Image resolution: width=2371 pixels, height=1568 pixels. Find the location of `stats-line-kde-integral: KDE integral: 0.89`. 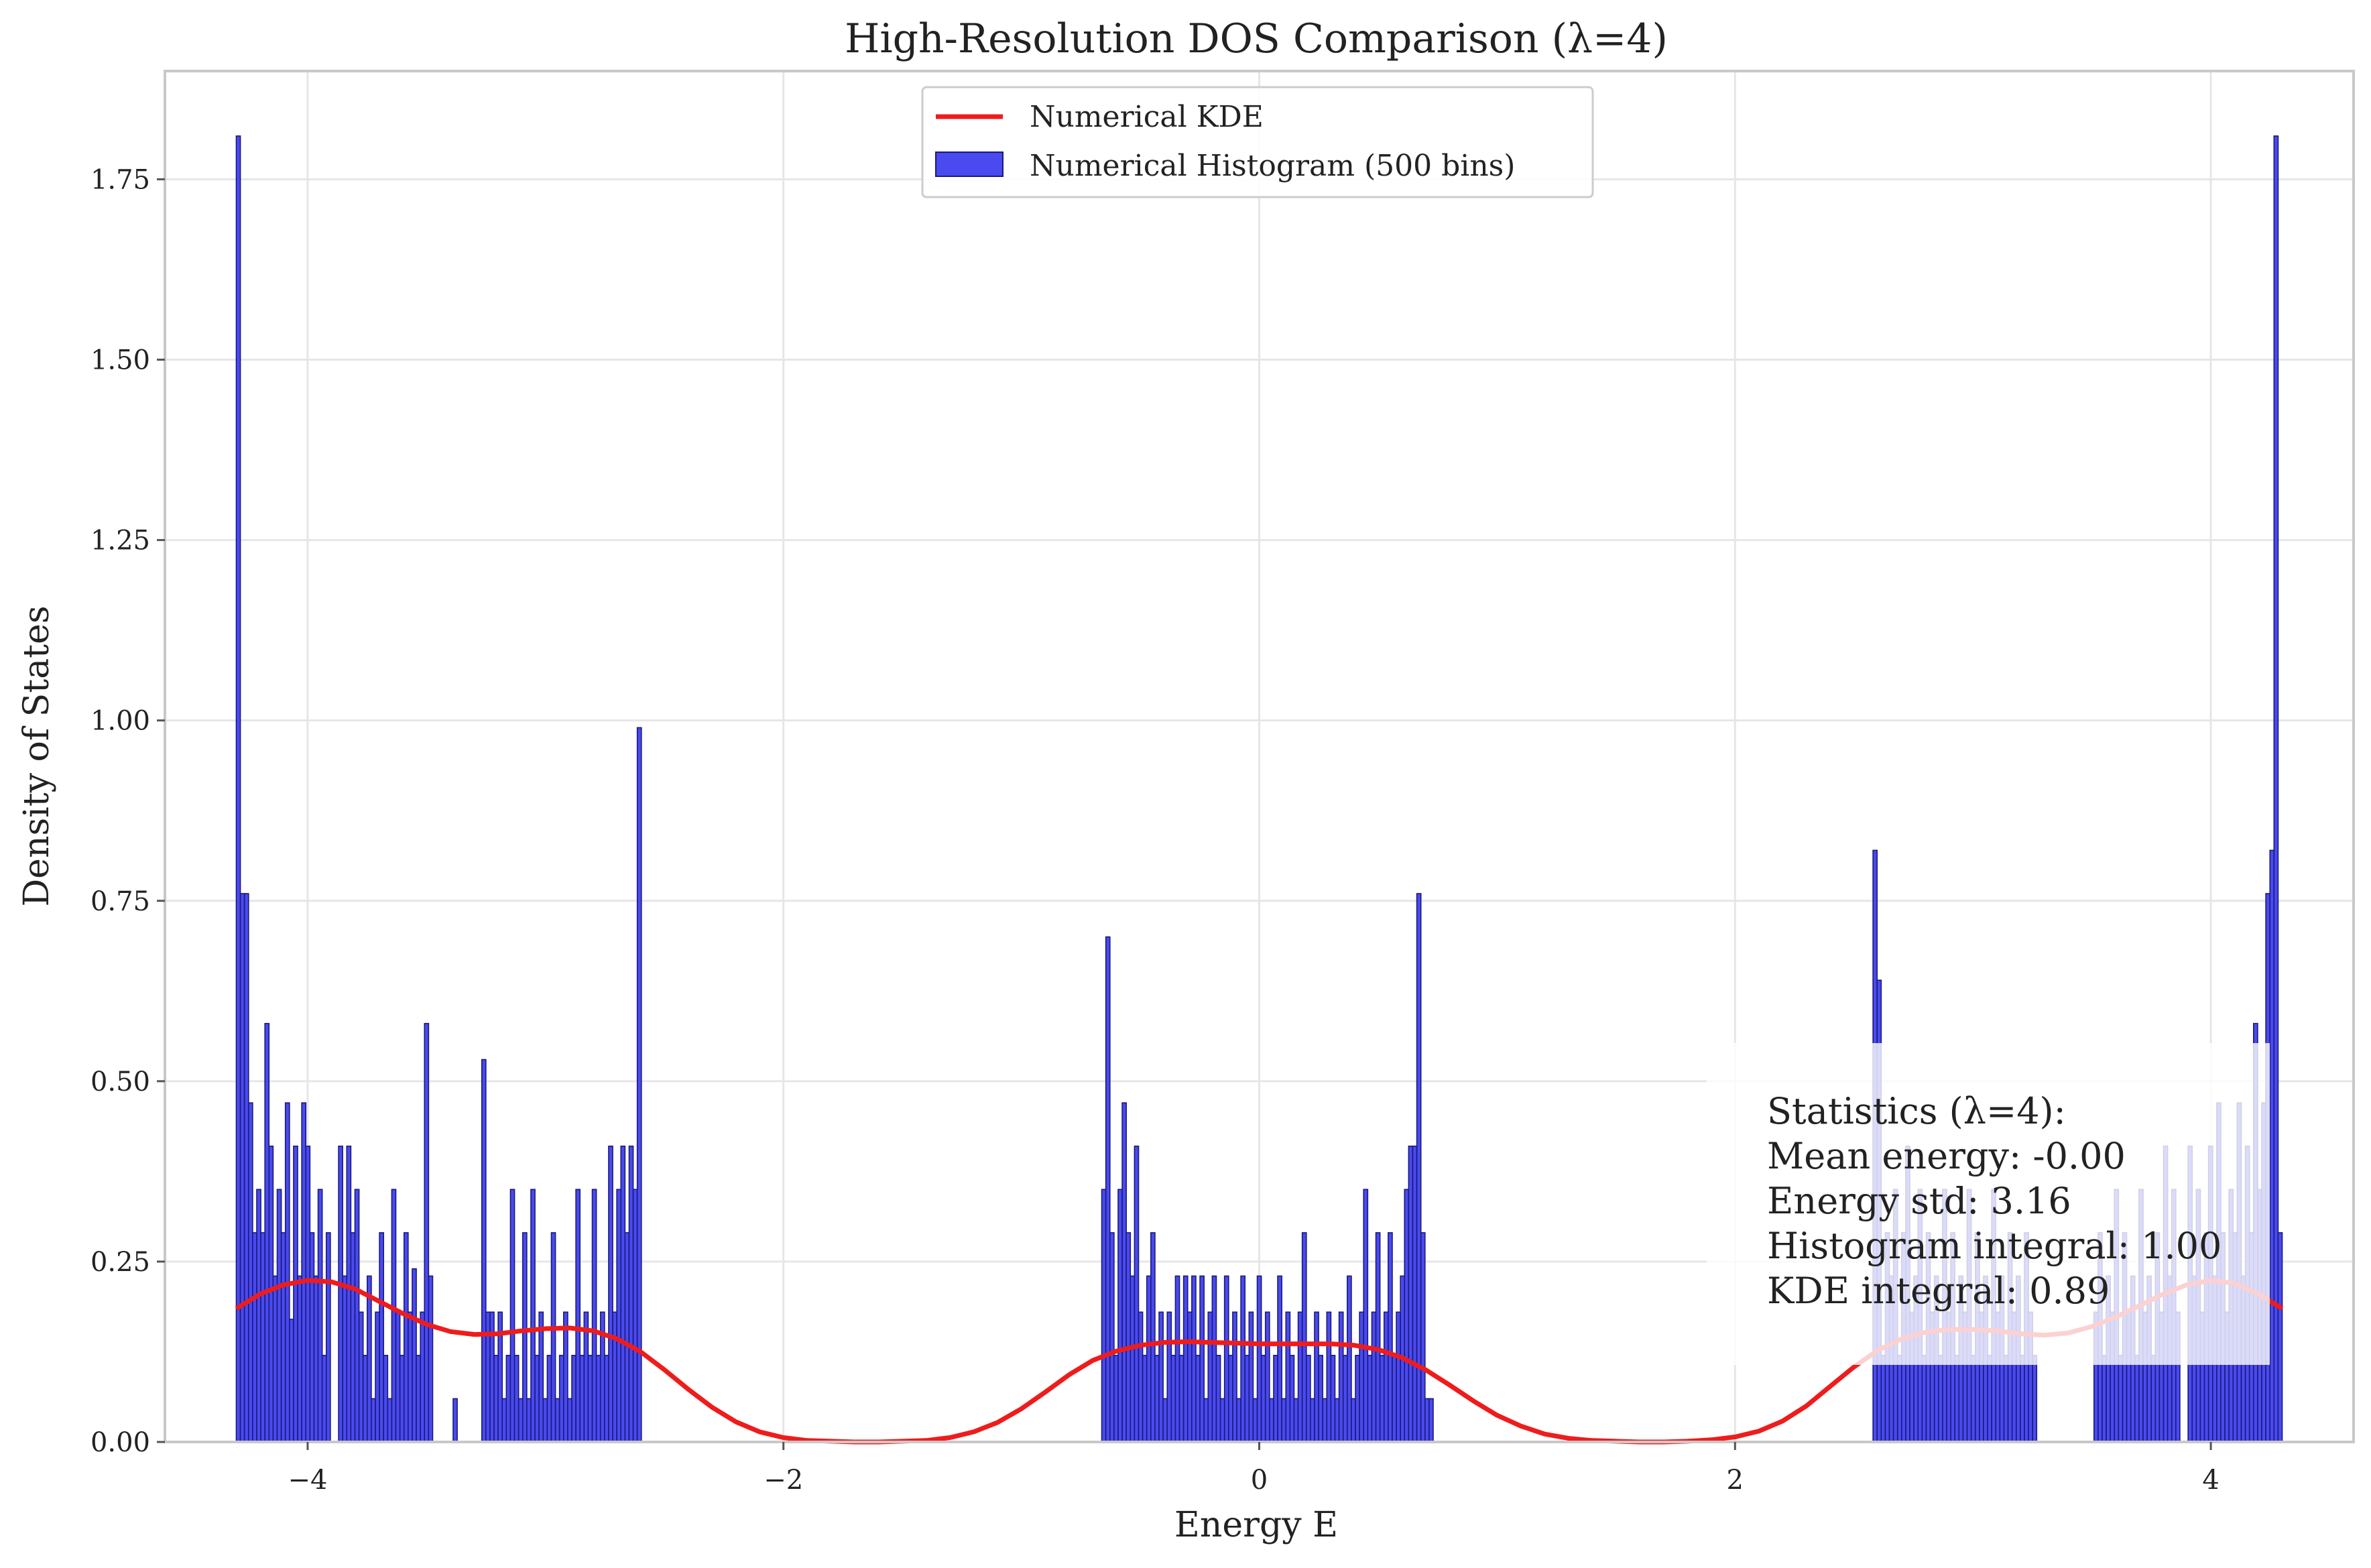

stats-line-kde-integral: KDE integral: 0.89 is located at coordinates (1939, 1291).